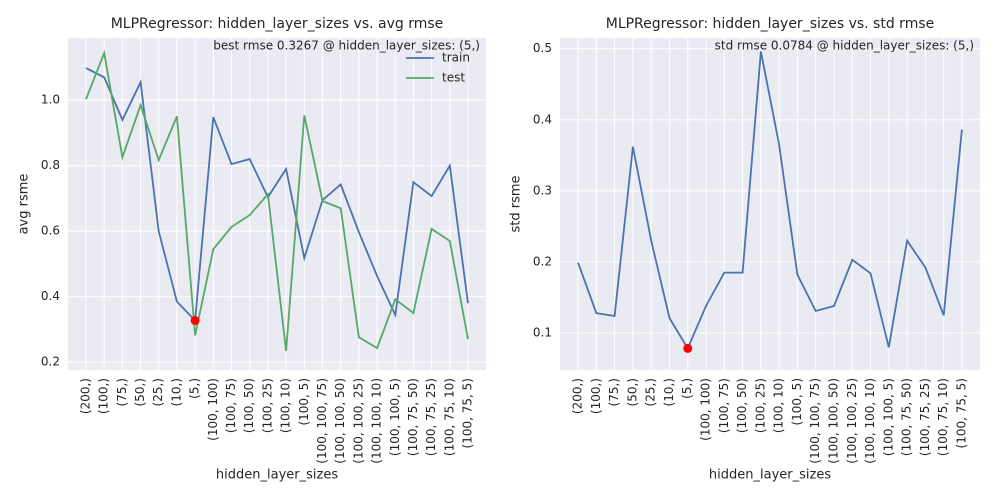  What do you see at coordinates (542, 333) in the screenshot?
I see `y-tick-label: 0.1` at bounding box center [542, 333].